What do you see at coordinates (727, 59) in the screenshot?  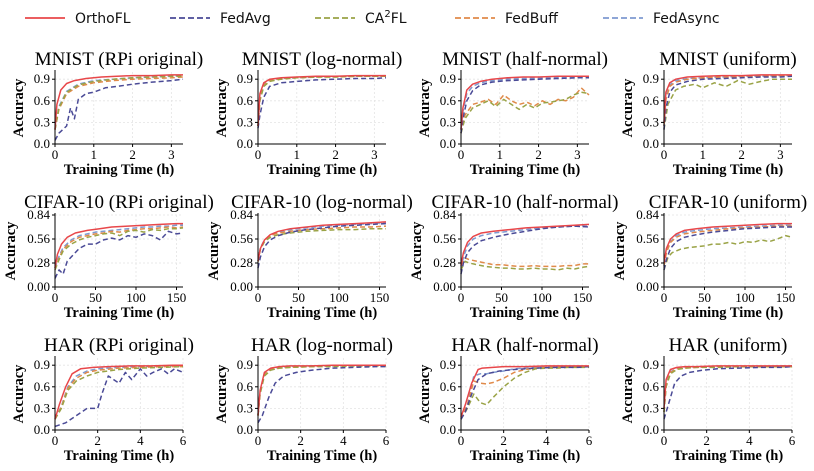 I see `panel-title: MNIST (uniform)` at bounding box center [727, 59].